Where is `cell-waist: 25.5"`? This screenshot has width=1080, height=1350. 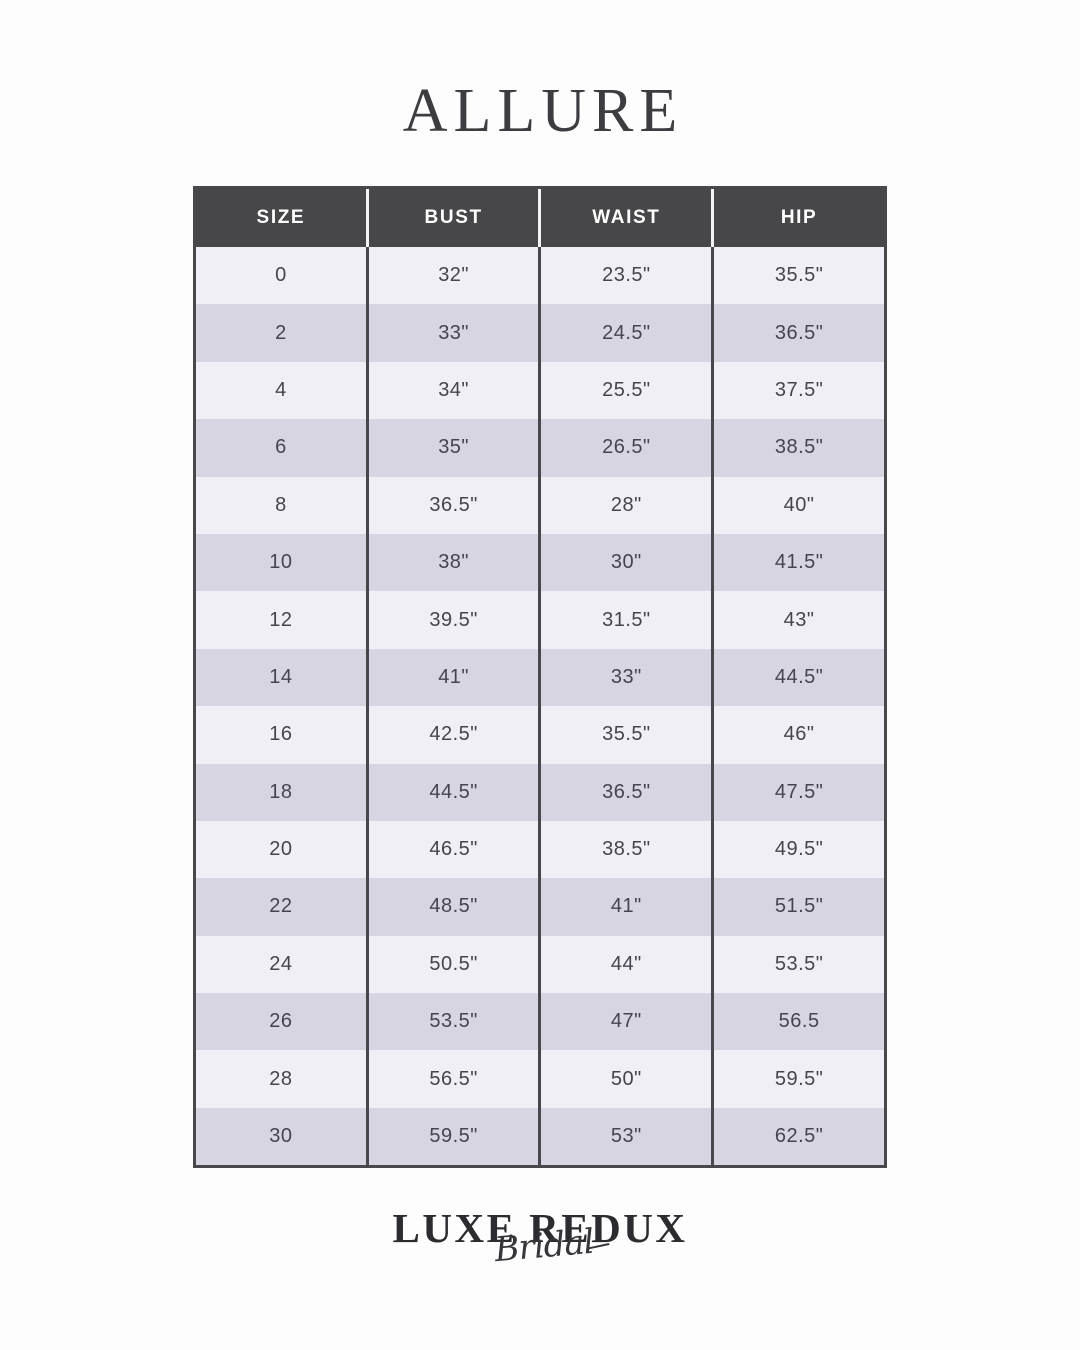 cell-waist: 25.5" is located at coordinates (627, 390).